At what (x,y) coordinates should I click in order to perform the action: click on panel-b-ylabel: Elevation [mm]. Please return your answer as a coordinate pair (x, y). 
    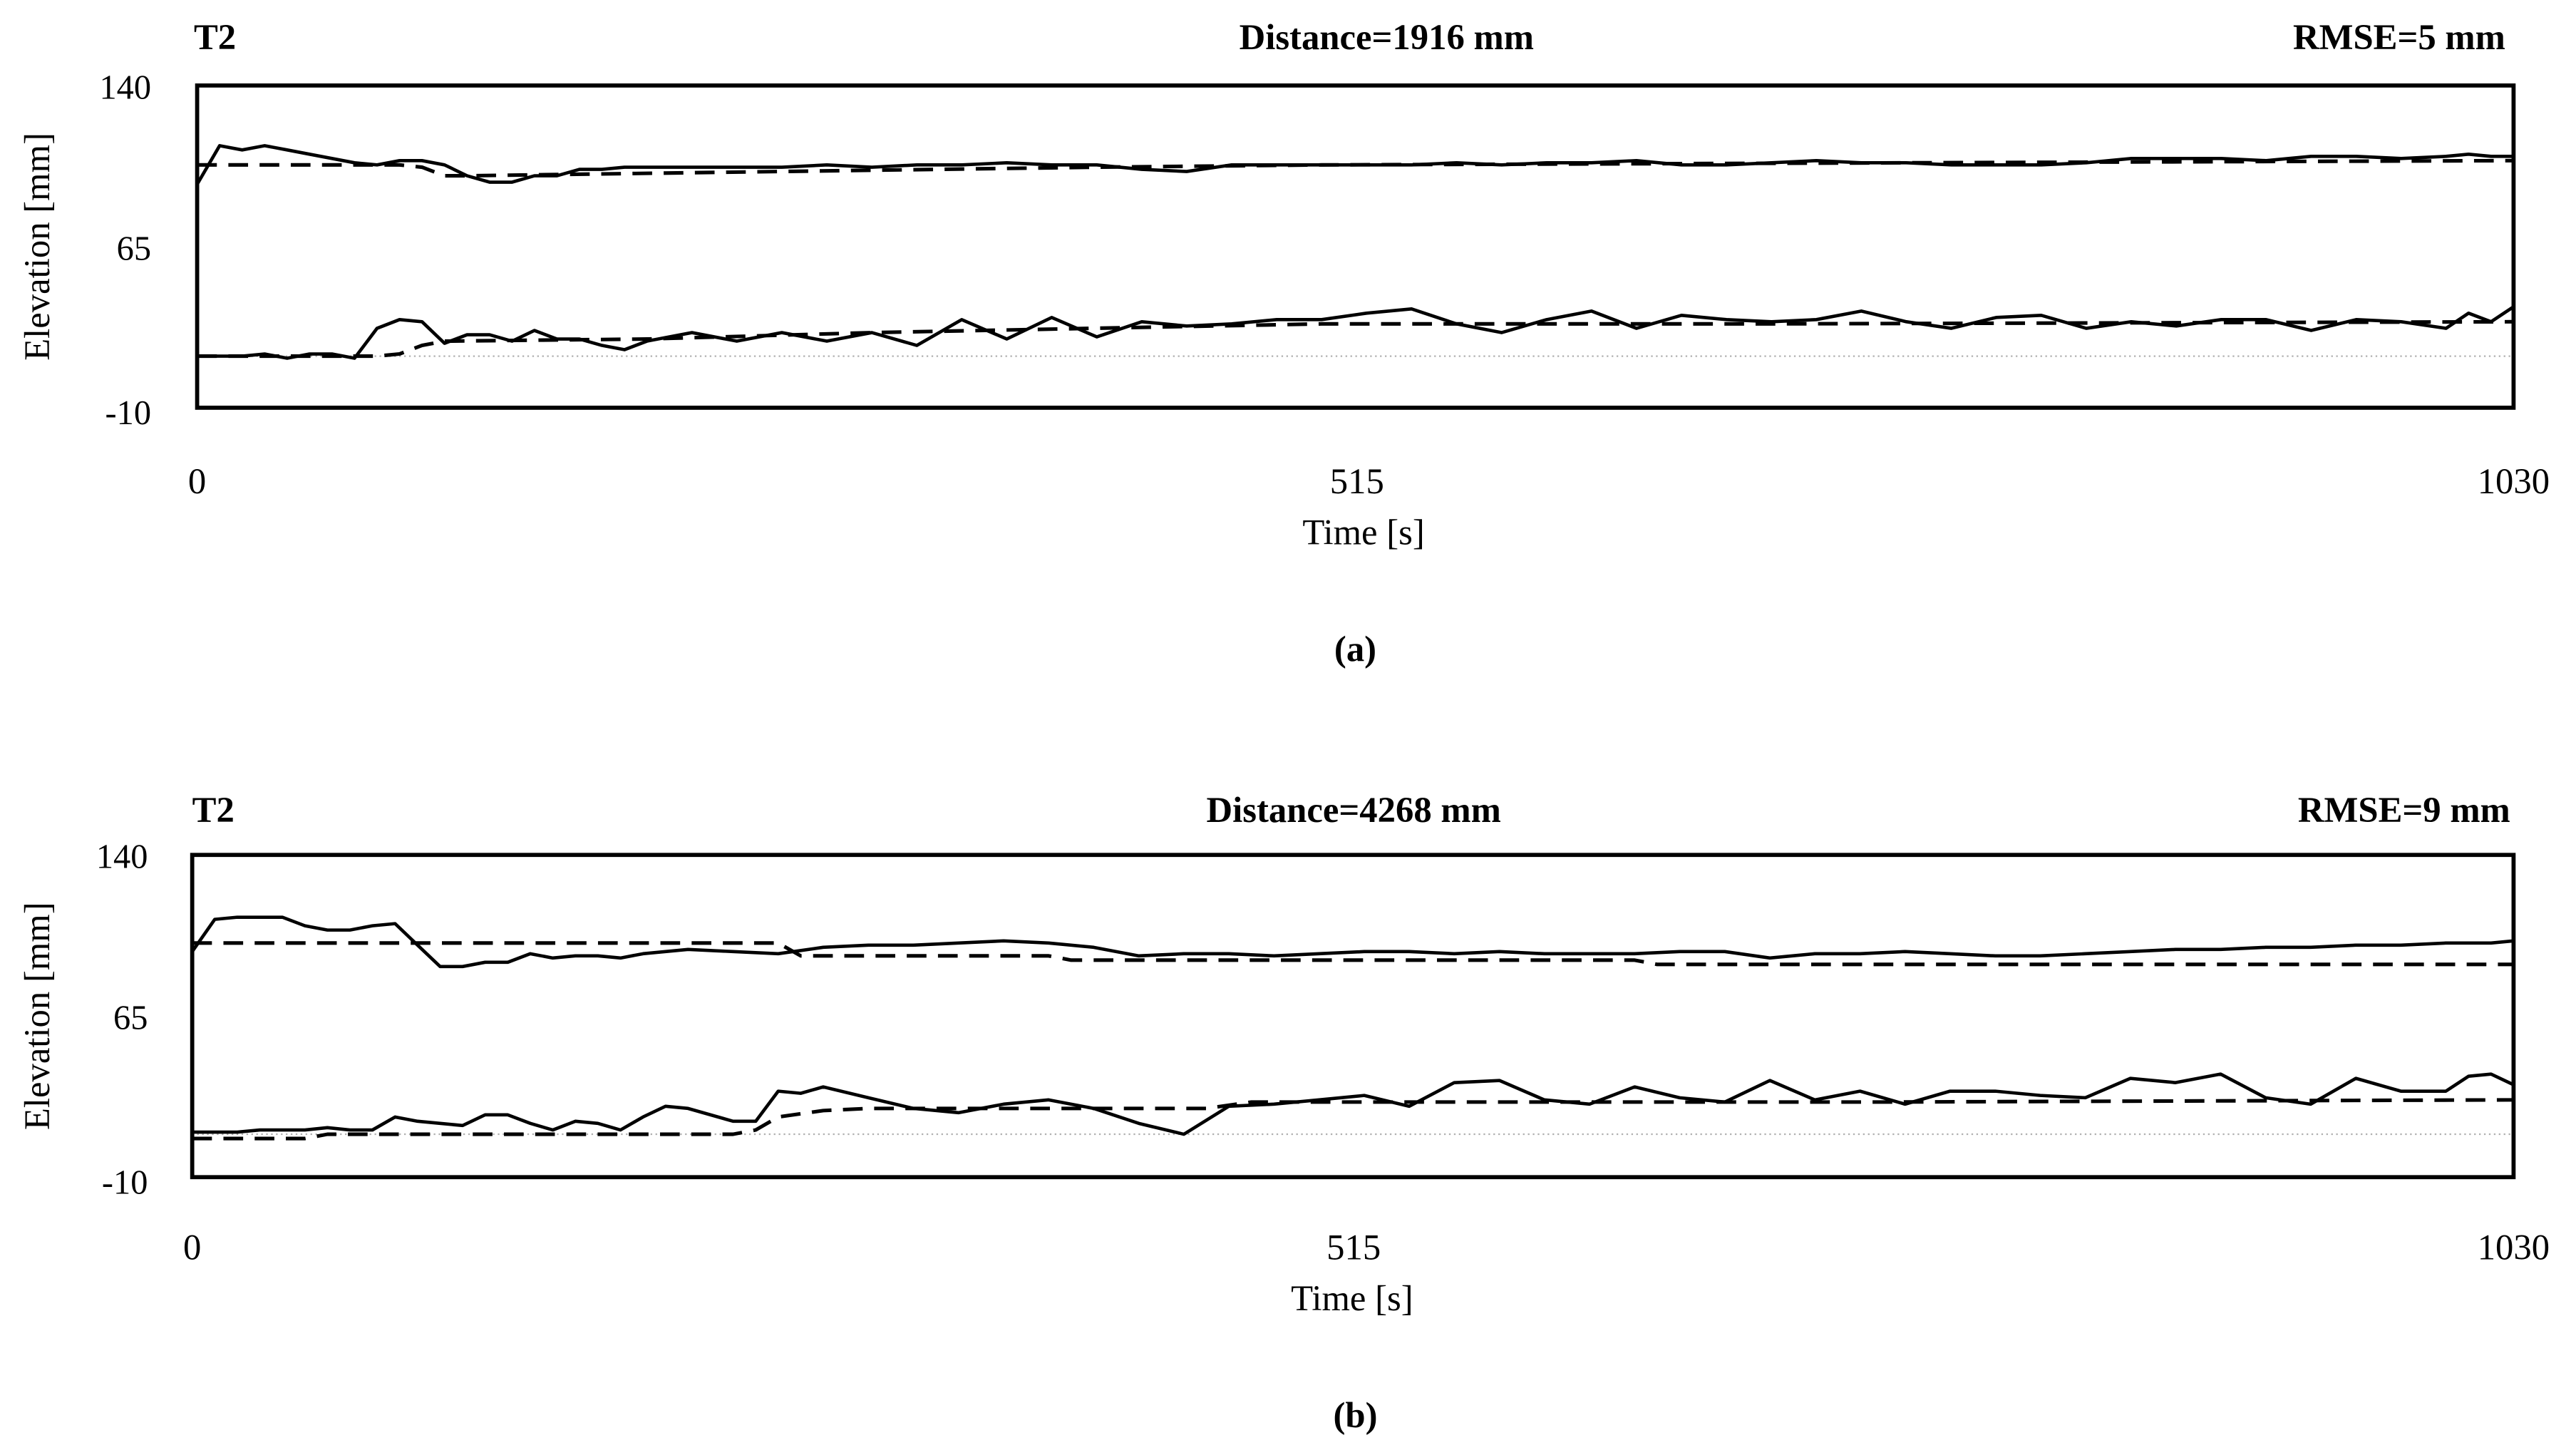
    Looking at the image, I should click on (37, 1016).